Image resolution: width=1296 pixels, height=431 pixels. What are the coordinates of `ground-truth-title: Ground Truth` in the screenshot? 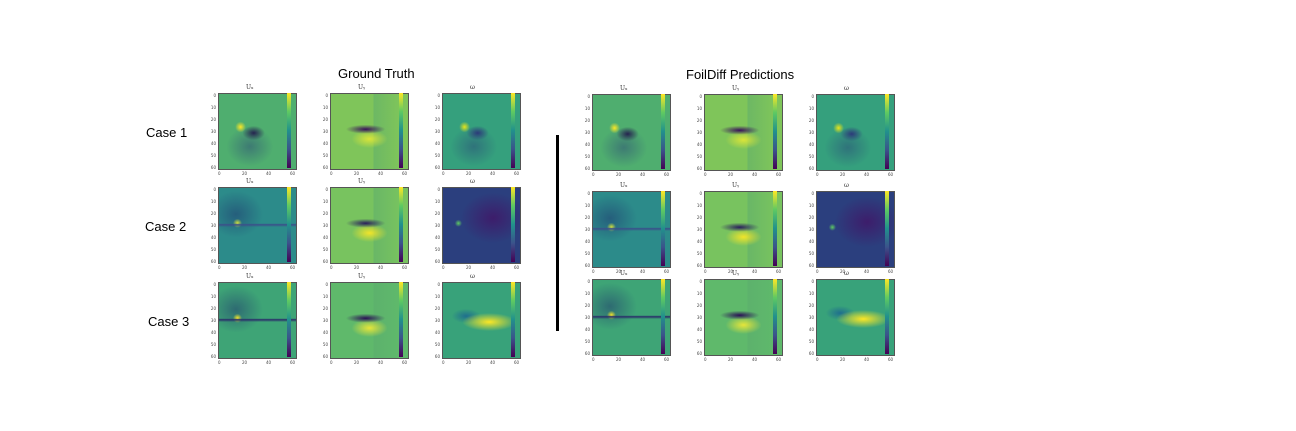 It's located at (376, 73).